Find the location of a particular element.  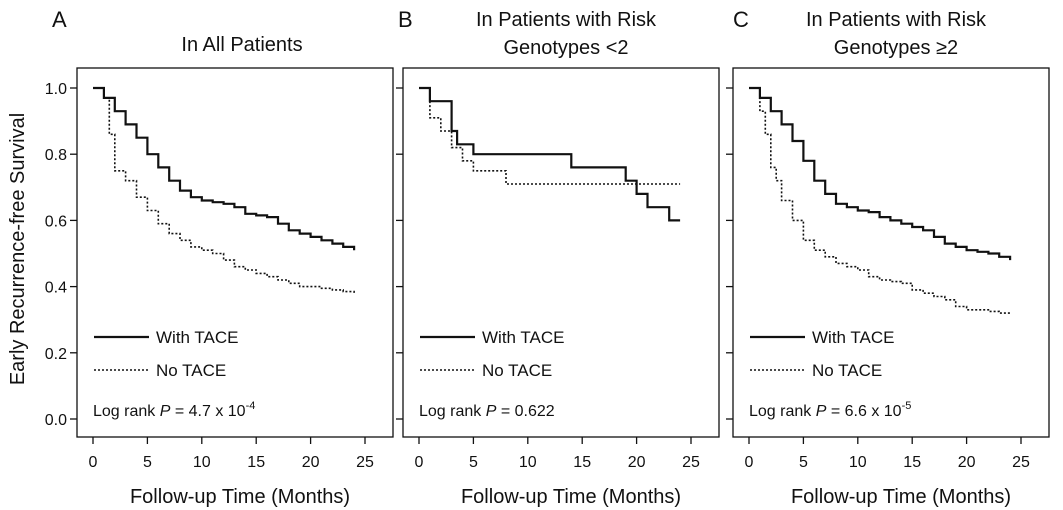

panel-title: Genotypes <2 is located at coordinates (565, 48).